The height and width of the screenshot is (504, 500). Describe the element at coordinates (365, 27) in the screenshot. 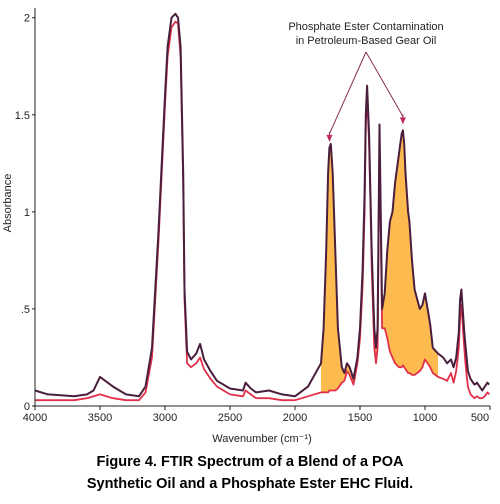

I see `annotation-text-line: Phosphate Ester Contamination` at that location.